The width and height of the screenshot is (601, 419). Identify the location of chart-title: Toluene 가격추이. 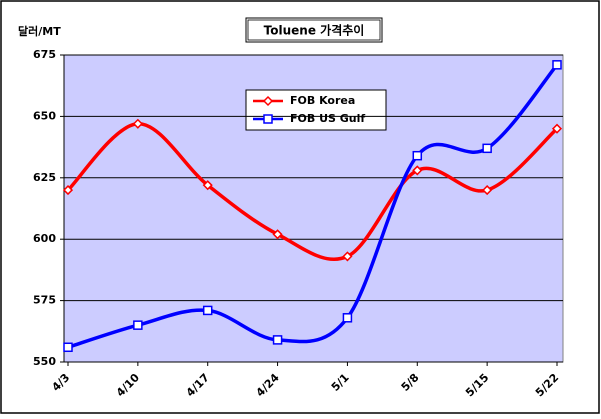
(314, 30).